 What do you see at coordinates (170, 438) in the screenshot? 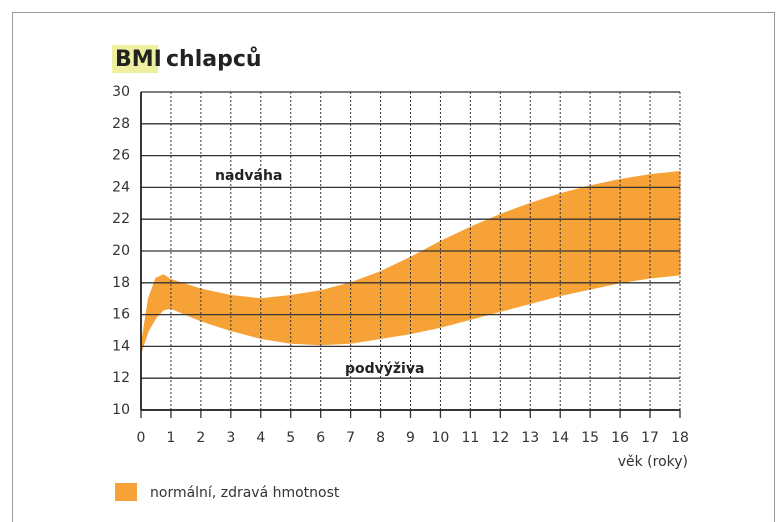
I see `x-tick-label: 1` at bounding box center [170, 438].